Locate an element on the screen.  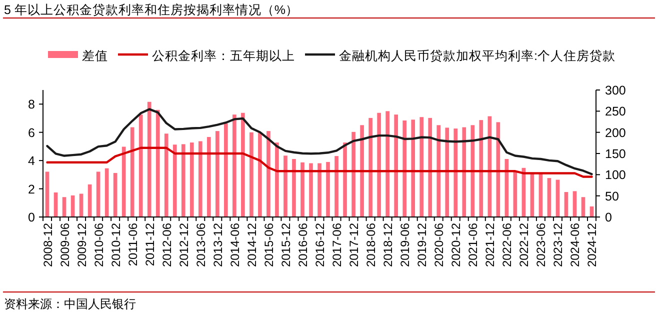
x-tick-label: 2011-12 is located at coordinates (149, 244).